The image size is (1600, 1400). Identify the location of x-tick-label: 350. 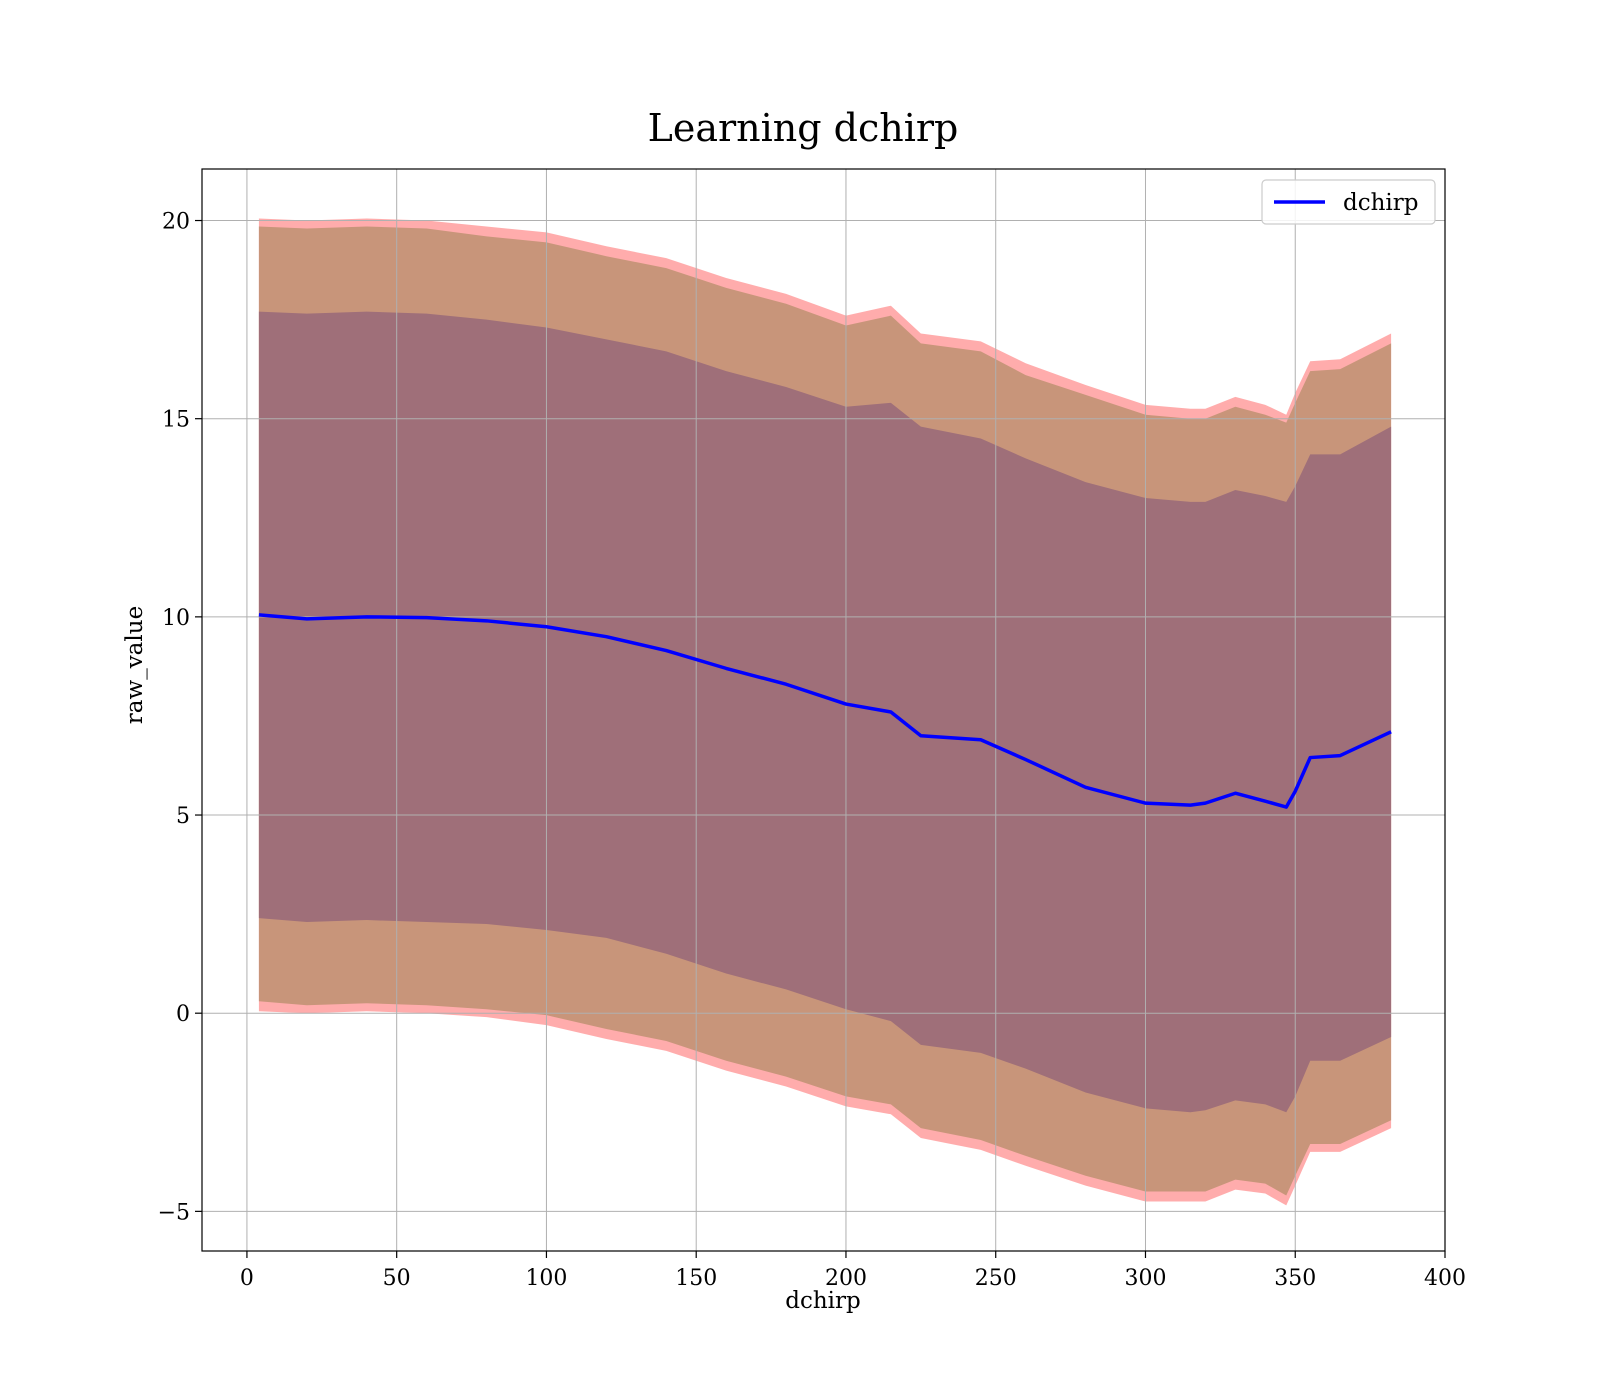
(1295, 1278).